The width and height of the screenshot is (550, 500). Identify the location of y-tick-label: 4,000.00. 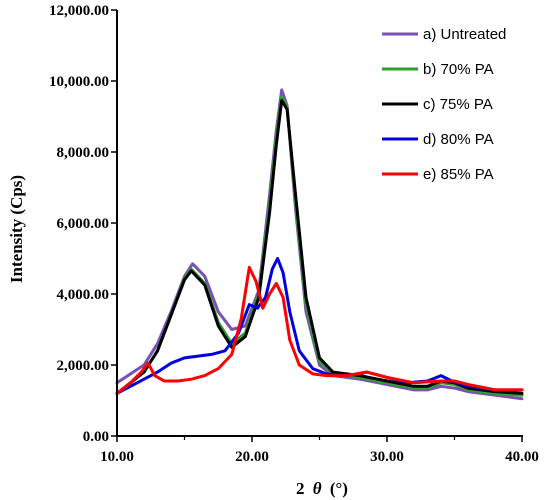
(83, 295).